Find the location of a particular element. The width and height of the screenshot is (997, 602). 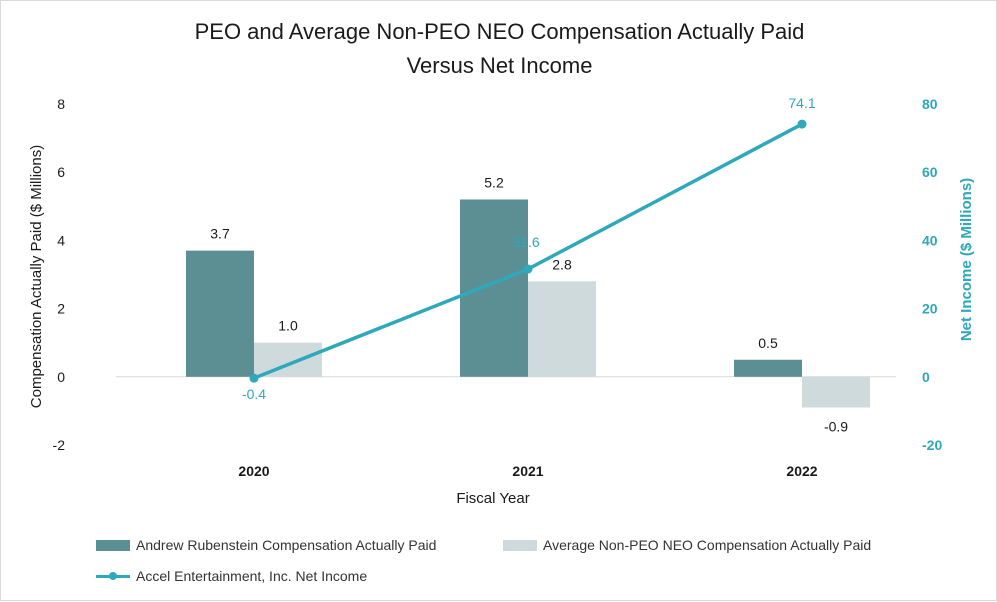

legend-item-net-income: Accel Entertainment, Inc. Net Income is located at coordinates (231, 576).